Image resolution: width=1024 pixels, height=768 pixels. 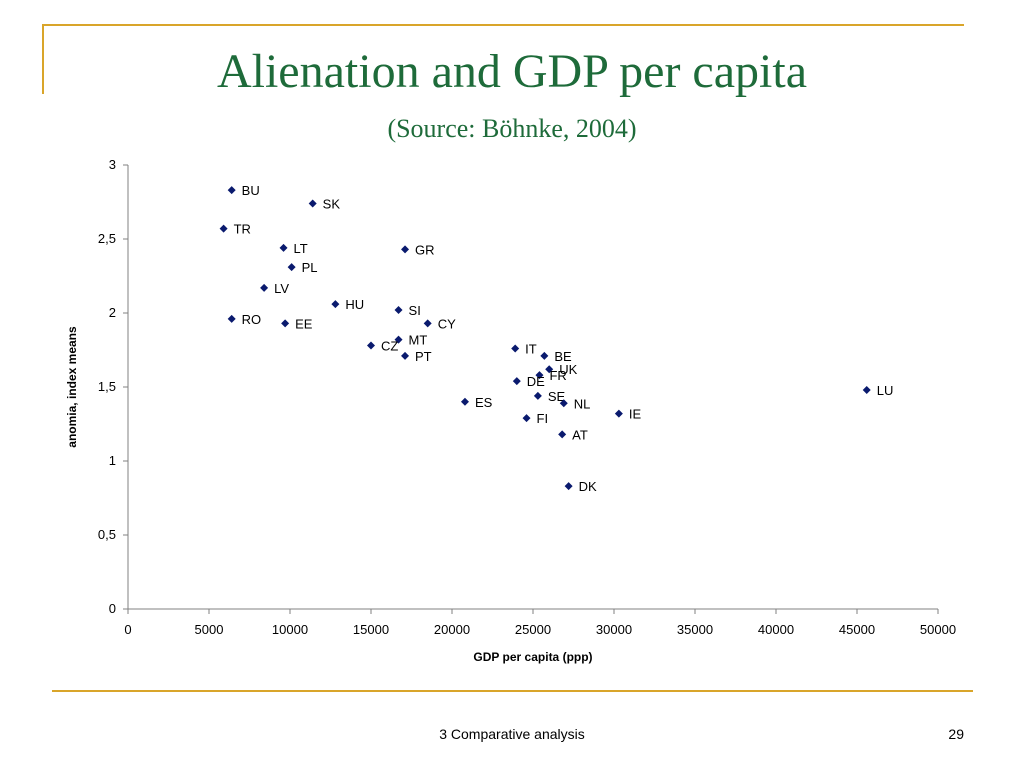 I want to click on data-label-gr: GR, so click(x=425, y=249).